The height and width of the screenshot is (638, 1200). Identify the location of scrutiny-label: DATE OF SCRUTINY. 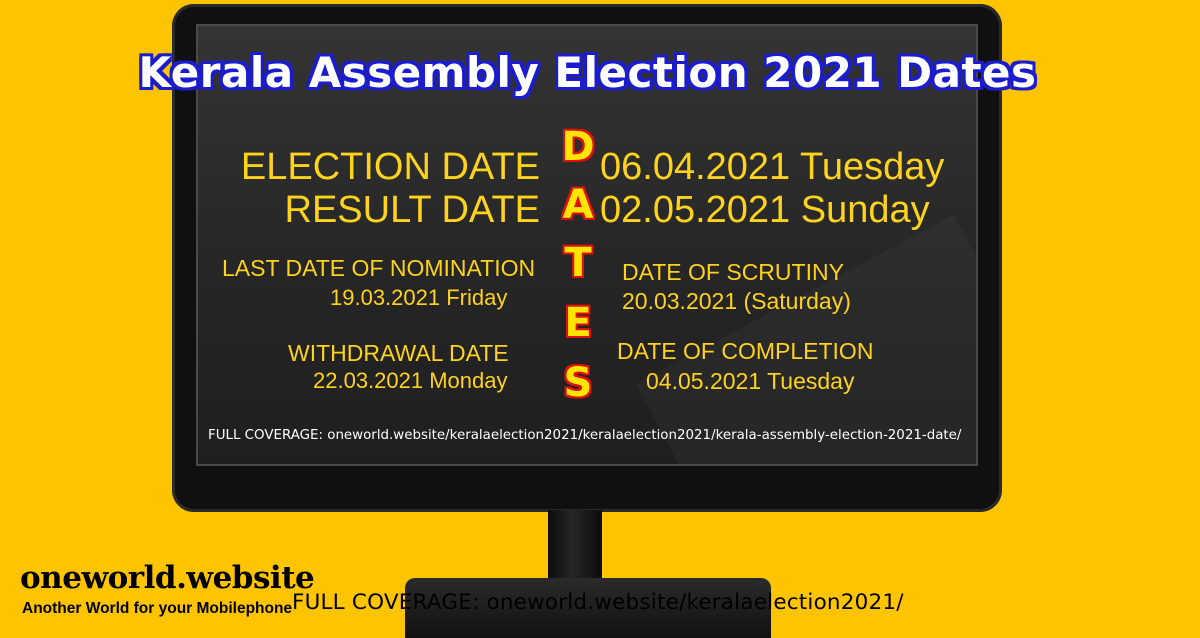
(733, 272).